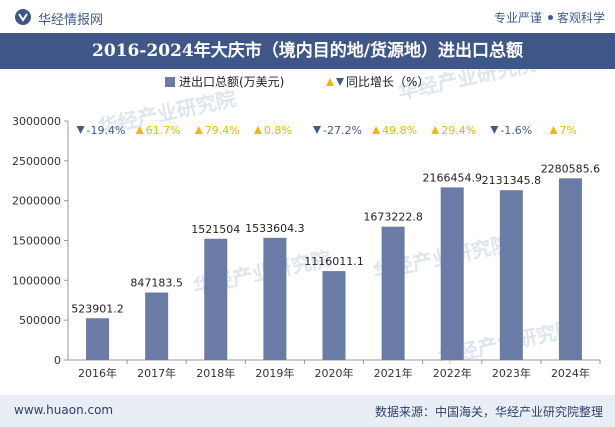  I want to click on legend-up-triangle-icon, so click(330, 82).